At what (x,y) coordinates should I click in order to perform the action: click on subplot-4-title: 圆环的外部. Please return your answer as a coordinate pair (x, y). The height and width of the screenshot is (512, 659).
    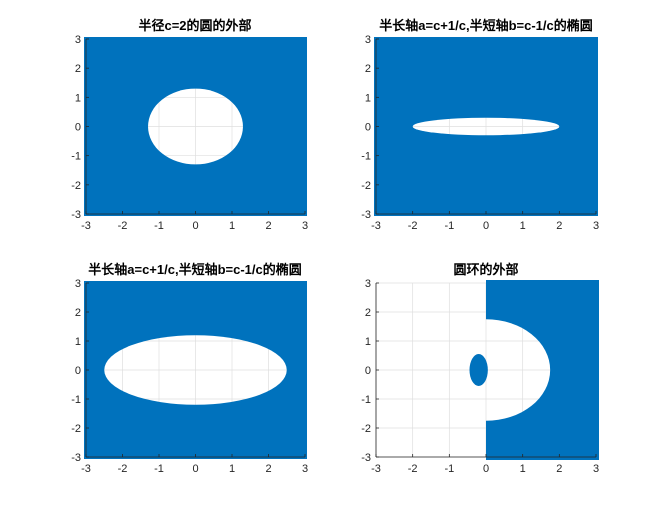
    Looking at the image, I should click on (485, 269).